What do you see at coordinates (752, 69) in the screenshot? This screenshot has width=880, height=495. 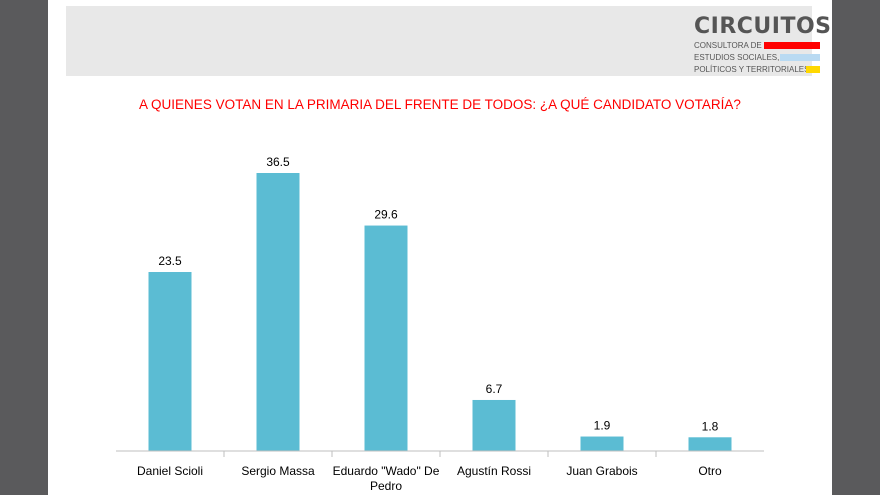 I see `logo-line-3: POLÍTICOS Y TERRITORIALES` at bounding box center [752, 69].